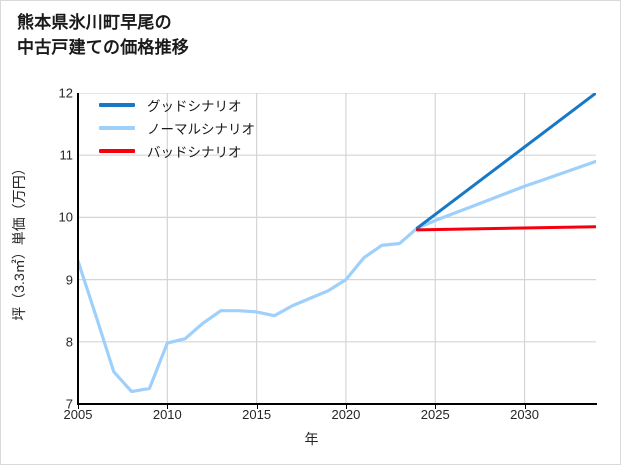 Image resolution: width=621 pixels, height=465 pixels. I want to click on legend-item-label: ノーマルシナリオ, so click(201, 129).